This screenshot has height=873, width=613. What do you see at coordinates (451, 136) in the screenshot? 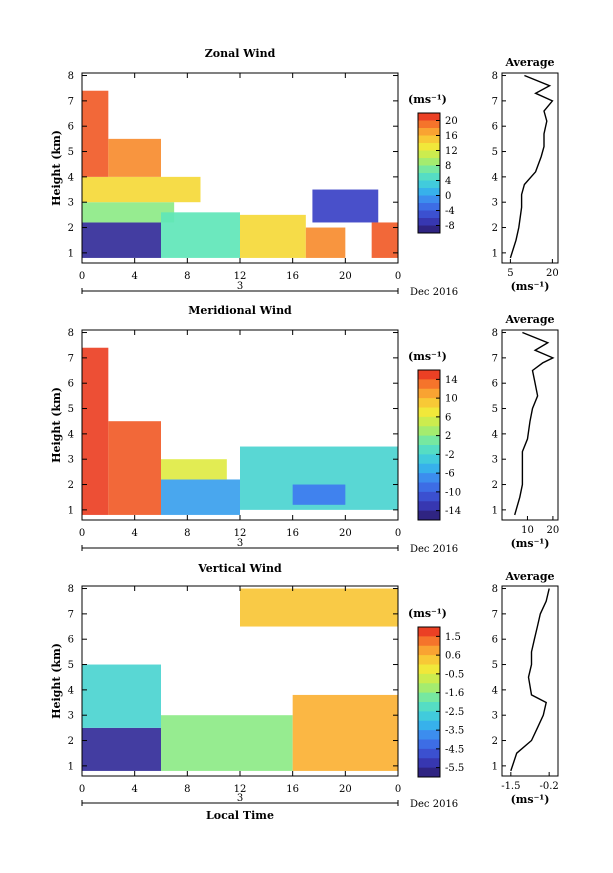
I see `colorbar-tick-label: 16` at bounding box center [451, 136].